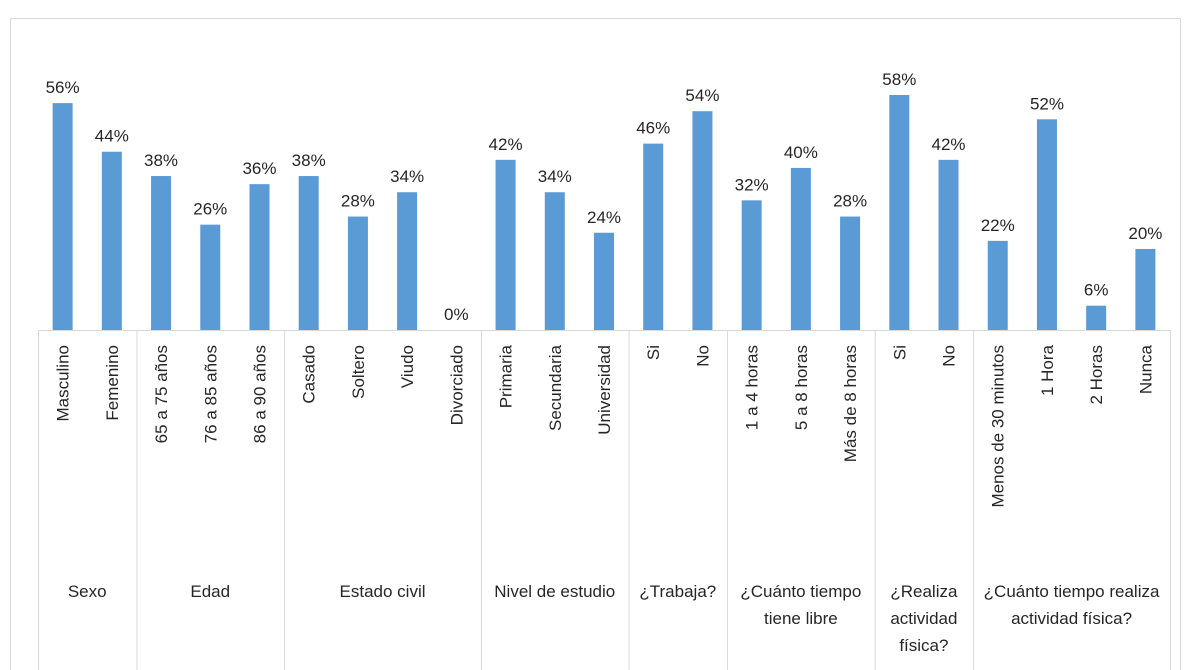 The width and height of the screenshot is (1192, 670). What do you see at coordinates (604, 217) in the screenshot?
I see `value-label: 24%` at bounding box center [604, 217].